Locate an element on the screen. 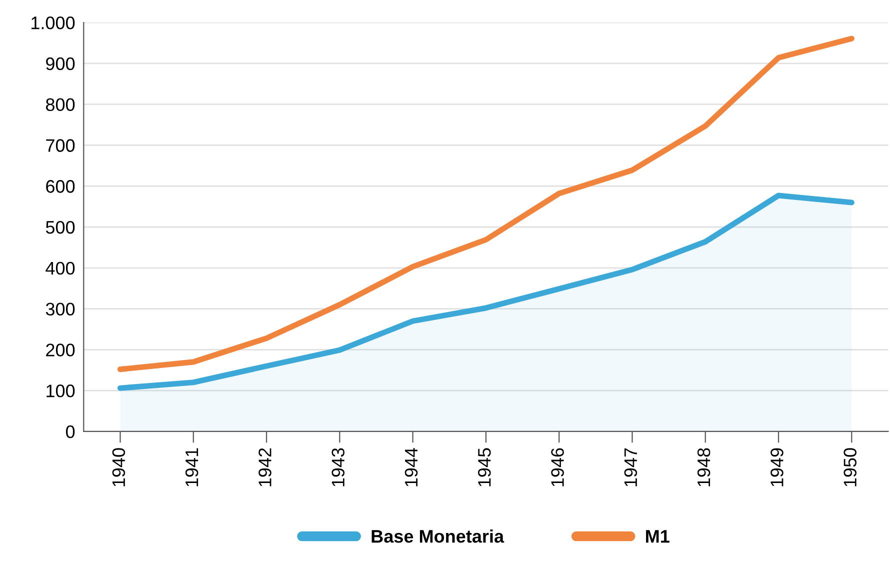 The width and height of the screenshot is (890, 564). x-tick-label: 1940 is located at coordinates (119, 467).